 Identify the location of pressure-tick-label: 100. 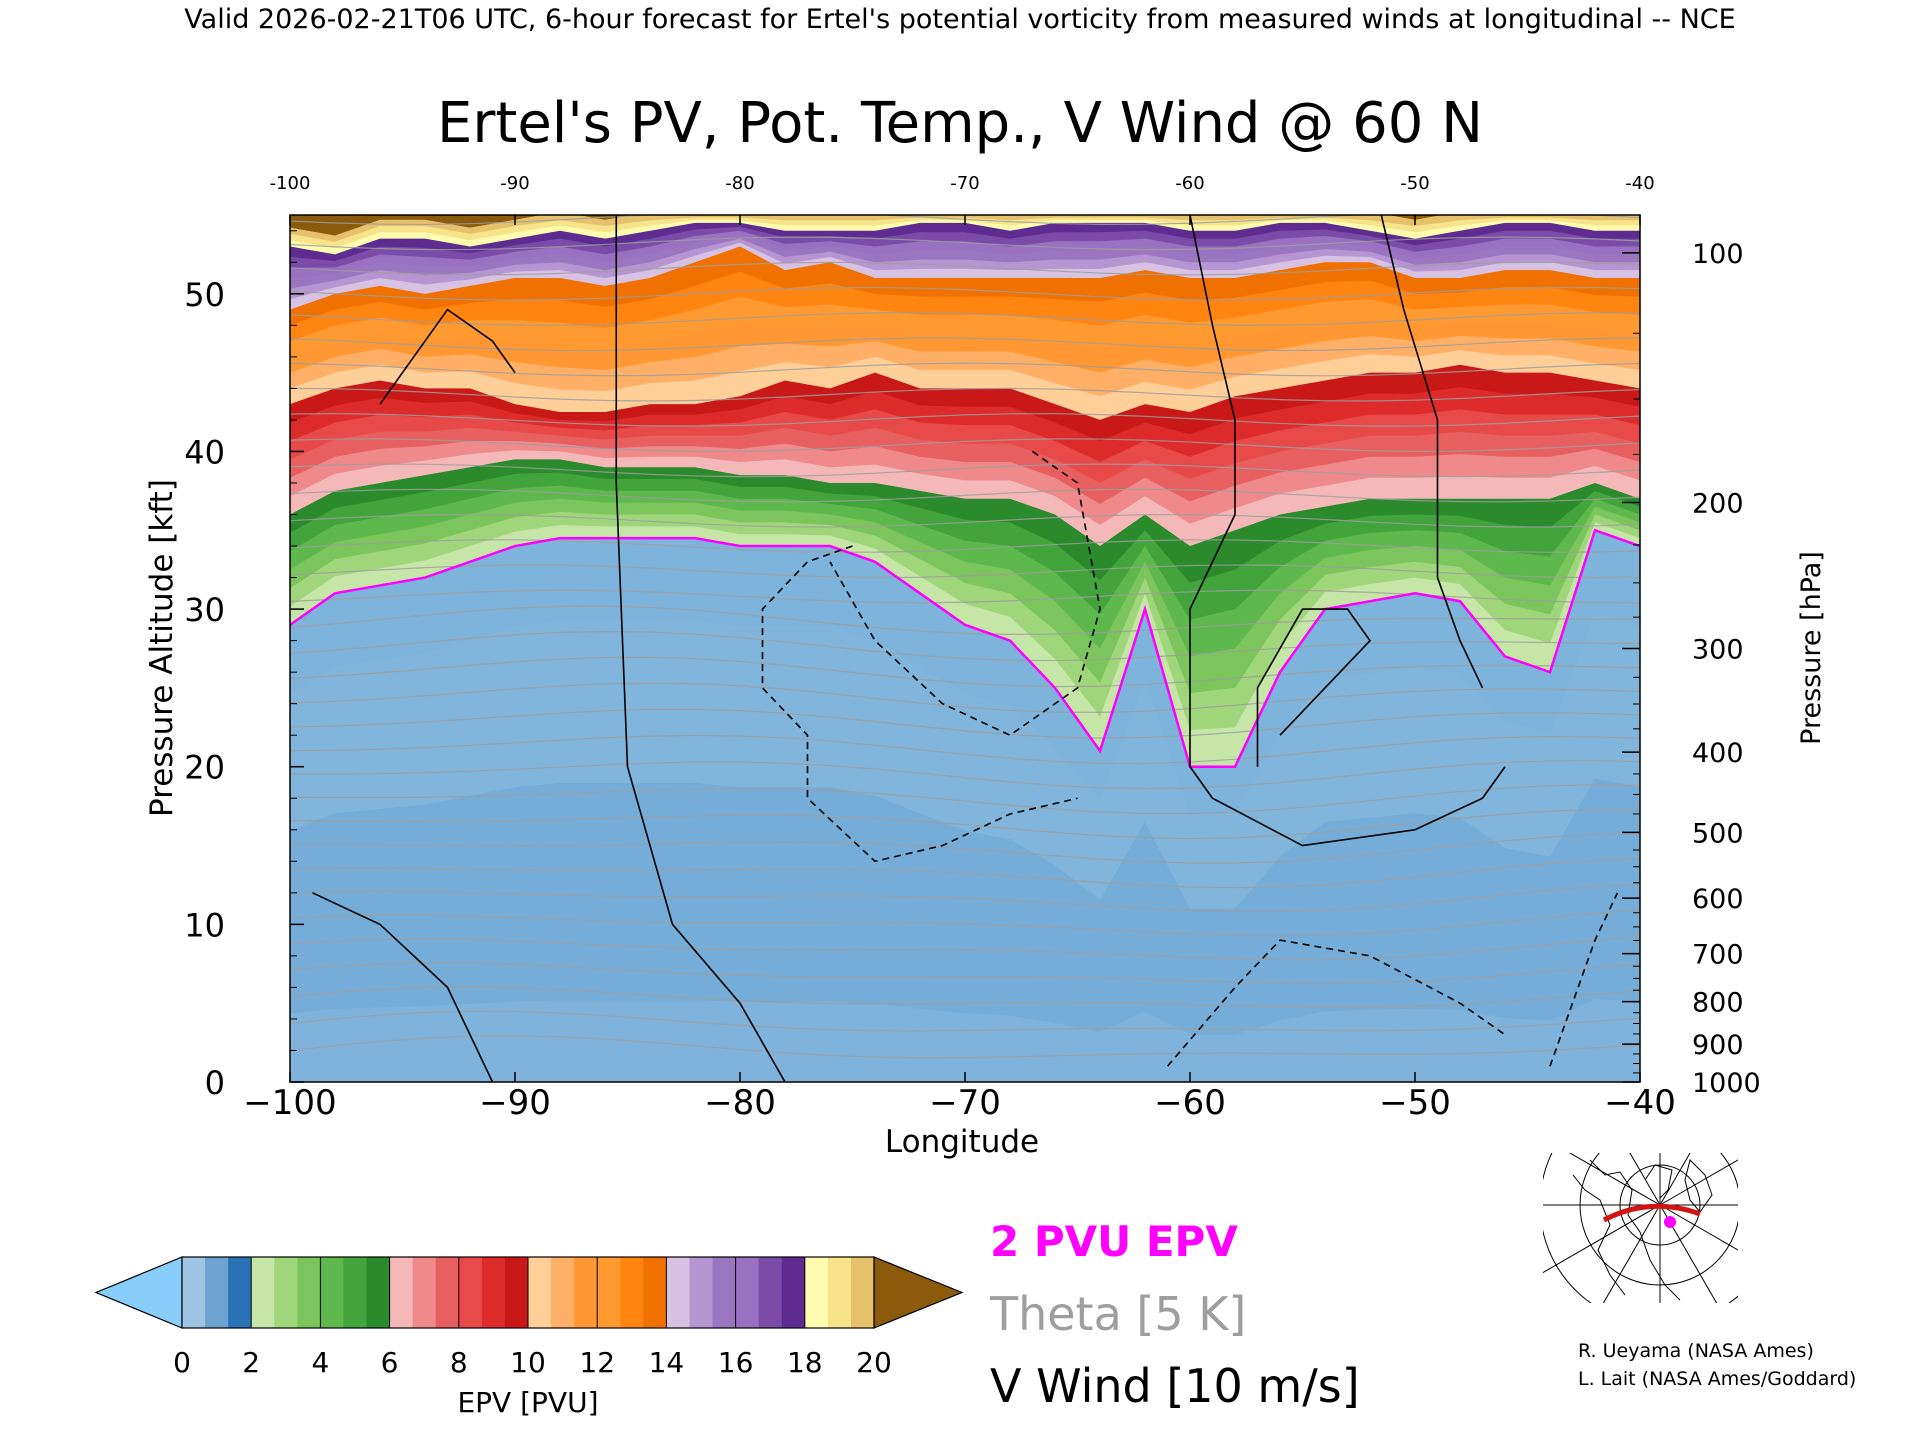
(1718, 254).